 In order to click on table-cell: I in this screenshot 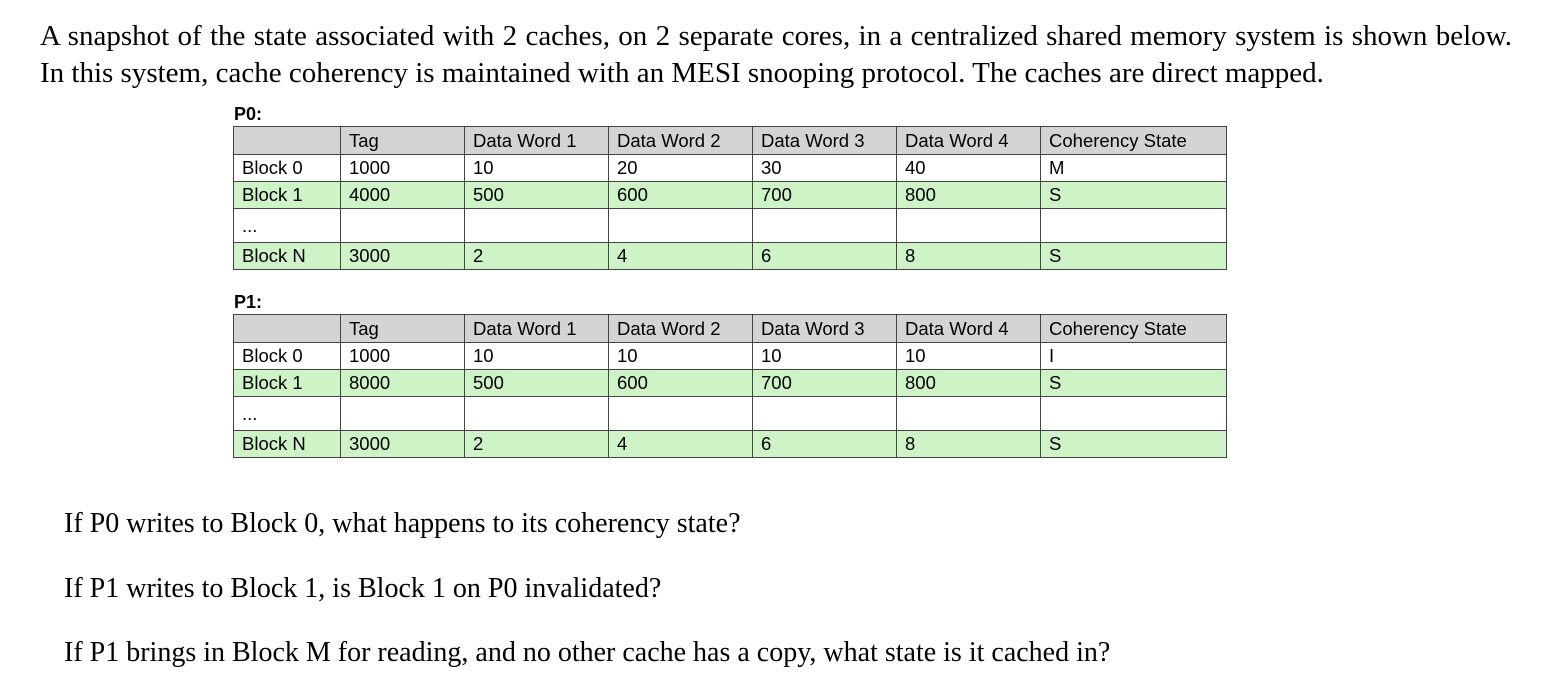, I will do `click(1133, 356)`.